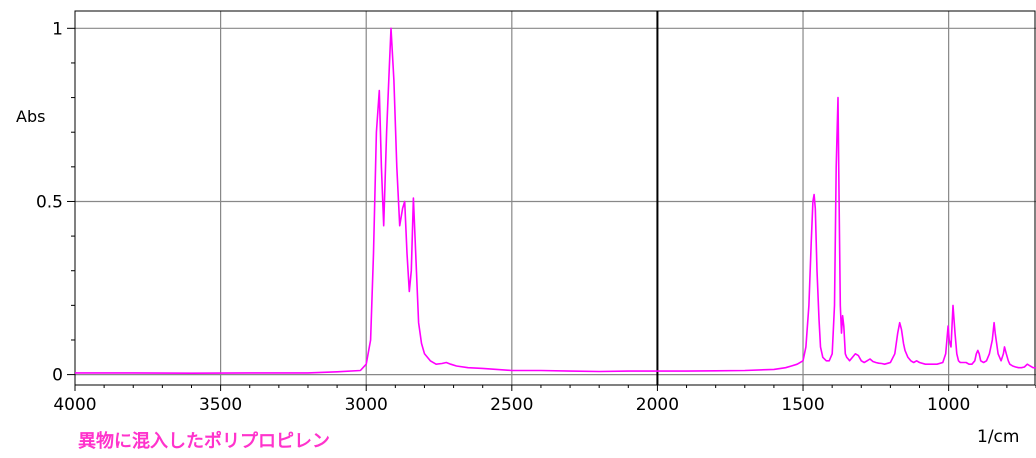 The height and width of the screenshot is (458, 1036). Describe the element at coordinates (657, 405) in the screenshot. I see `x-tick-label: 2000` at that location.